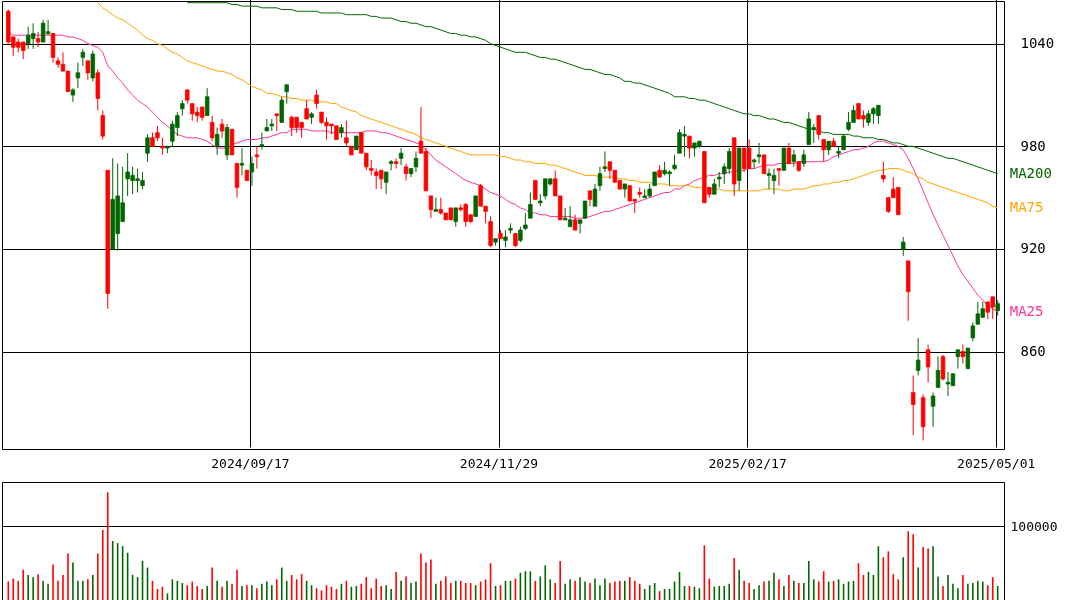 The width and height of the screenshot is (1065, 600). Describe the element at coordinates (1037, 43) in the screenshot. I see `y-tick-label: 1040` at that location.